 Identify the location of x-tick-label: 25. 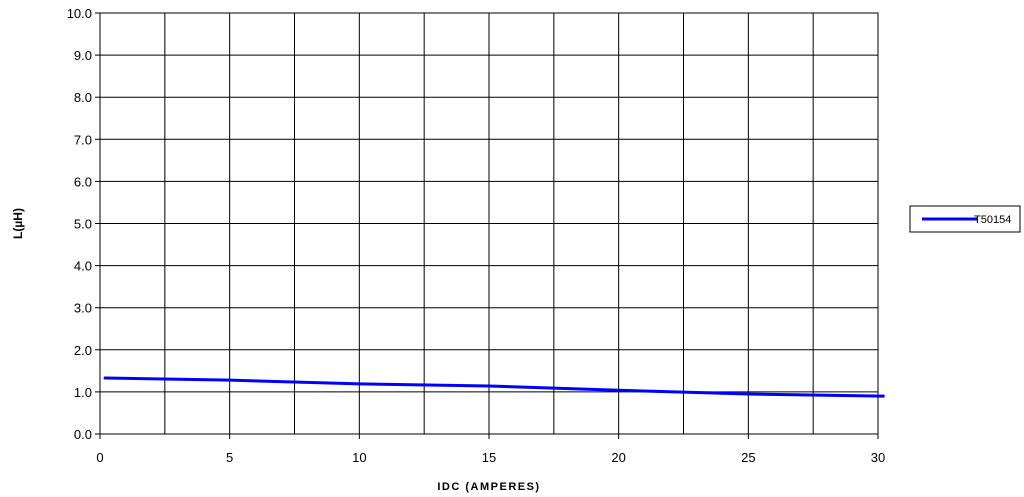
(748, 457).